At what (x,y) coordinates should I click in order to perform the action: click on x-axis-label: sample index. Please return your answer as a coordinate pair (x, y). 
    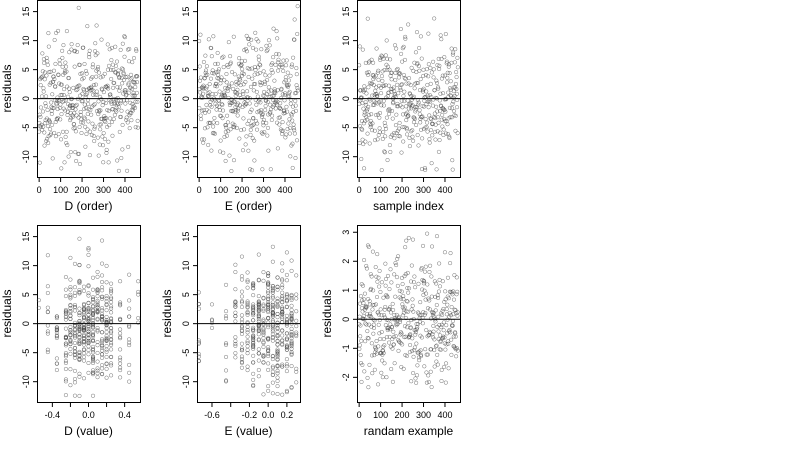
    Looking at the image, I should click on (408, 206).